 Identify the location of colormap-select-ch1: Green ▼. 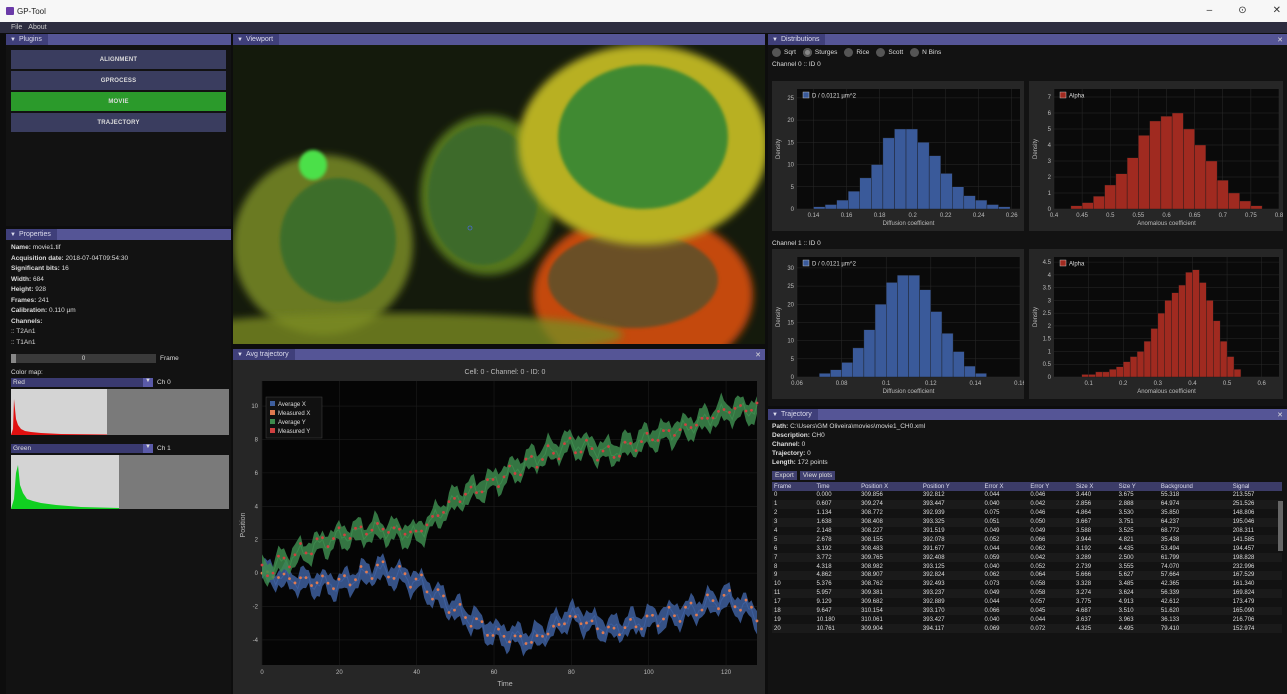
(82, 448).